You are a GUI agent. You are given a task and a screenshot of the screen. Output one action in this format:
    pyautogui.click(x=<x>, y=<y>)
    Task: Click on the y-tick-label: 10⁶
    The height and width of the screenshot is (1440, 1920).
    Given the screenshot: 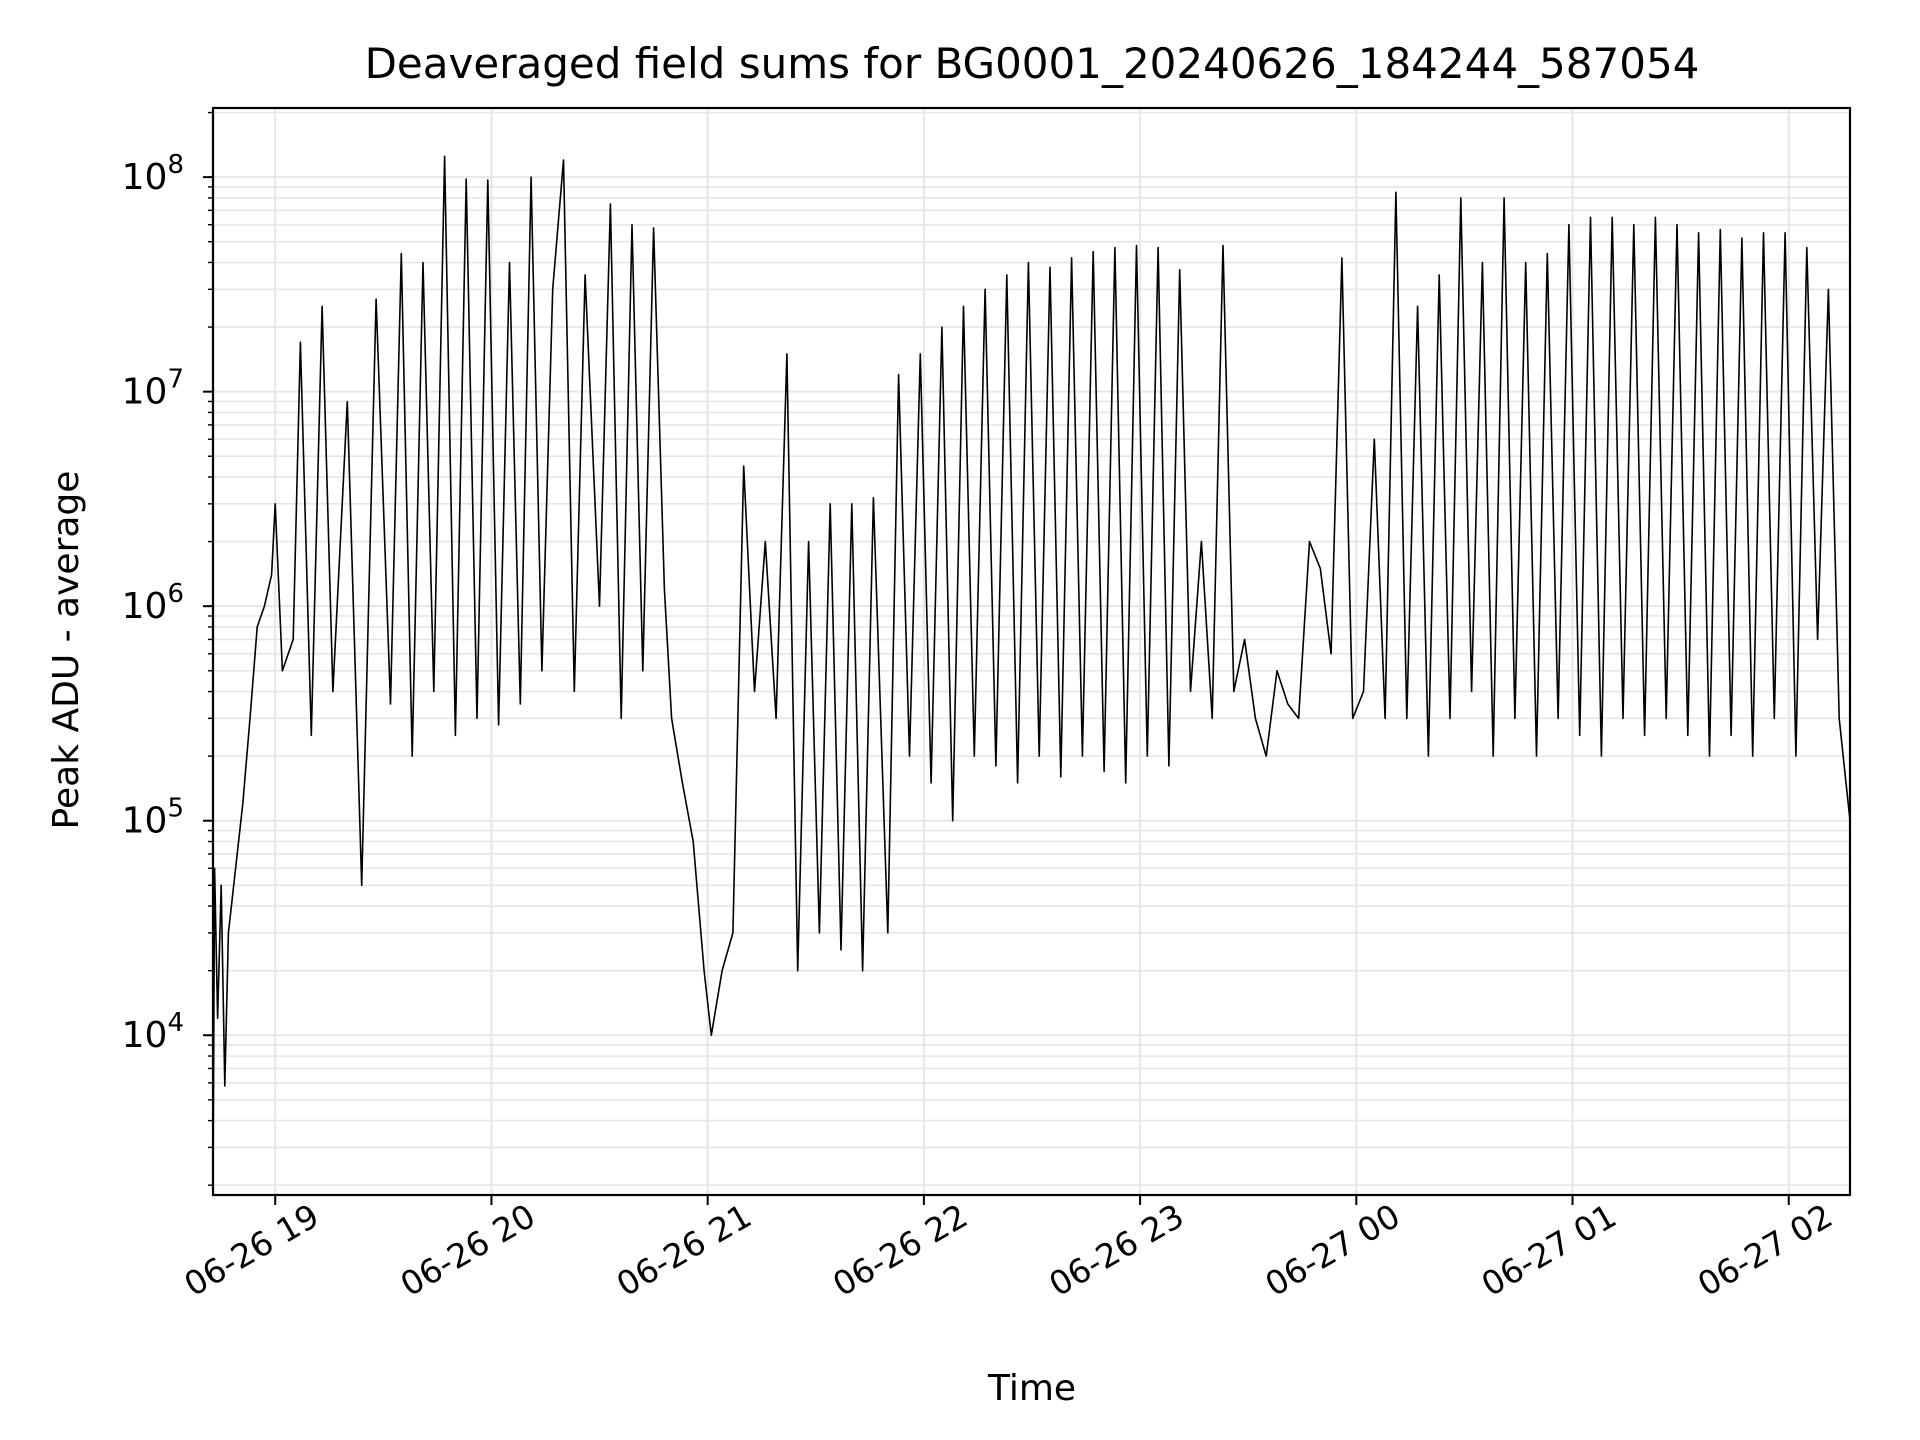 What is the action you would take?
    pyautogui.click(x=153, y=603)
    